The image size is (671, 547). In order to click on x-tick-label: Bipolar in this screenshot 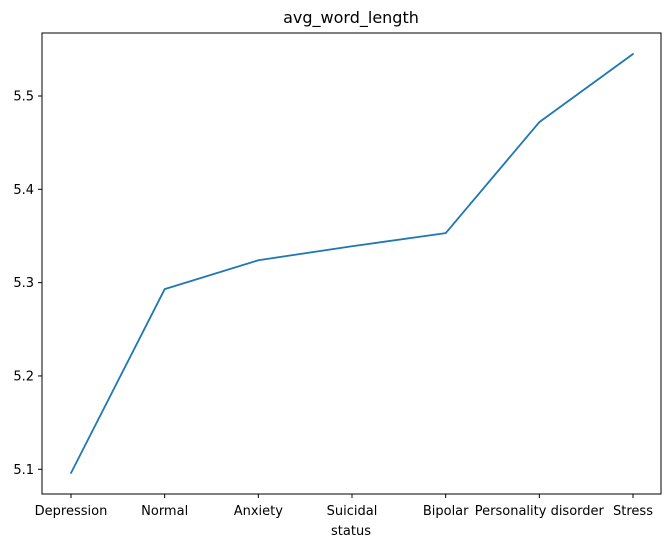, I will do `click(446, 511)`.